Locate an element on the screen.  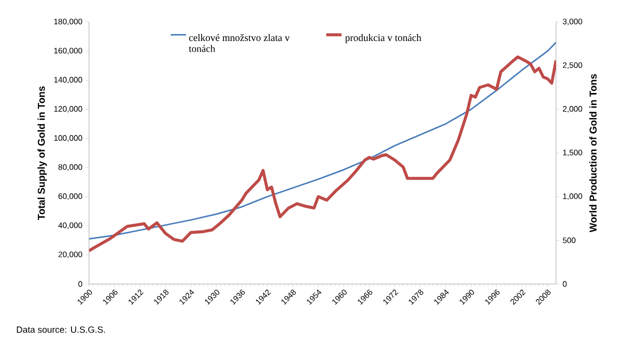
legend-label: celkové množstvo zlata v tonách is located at coordinates (239, 43).